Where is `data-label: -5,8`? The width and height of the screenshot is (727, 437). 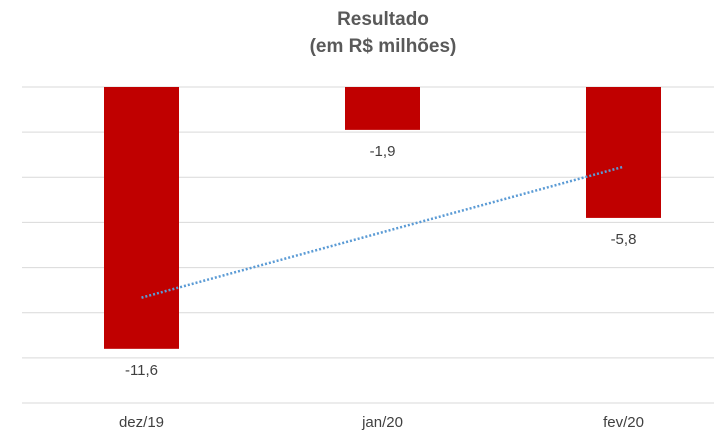
data-label: -5,8 is located at coordinates (624, 239).